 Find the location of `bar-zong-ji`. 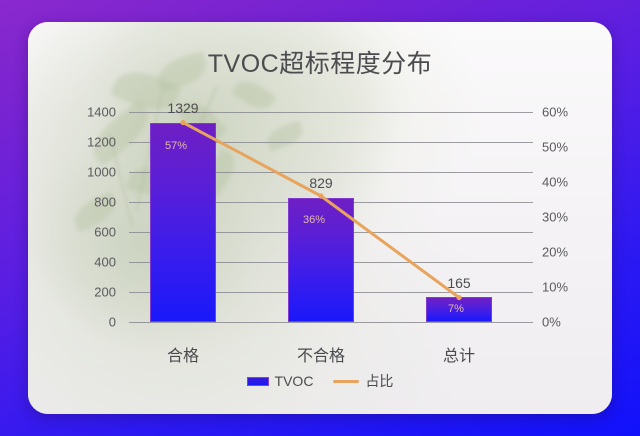

bar-zong-ji is located at coordinates (459, 309).